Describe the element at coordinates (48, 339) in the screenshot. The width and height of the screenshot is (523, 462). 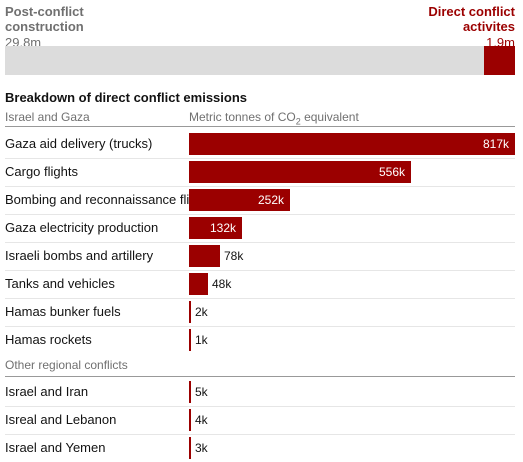
I see `bar-label: Hamas rockets` at that location.